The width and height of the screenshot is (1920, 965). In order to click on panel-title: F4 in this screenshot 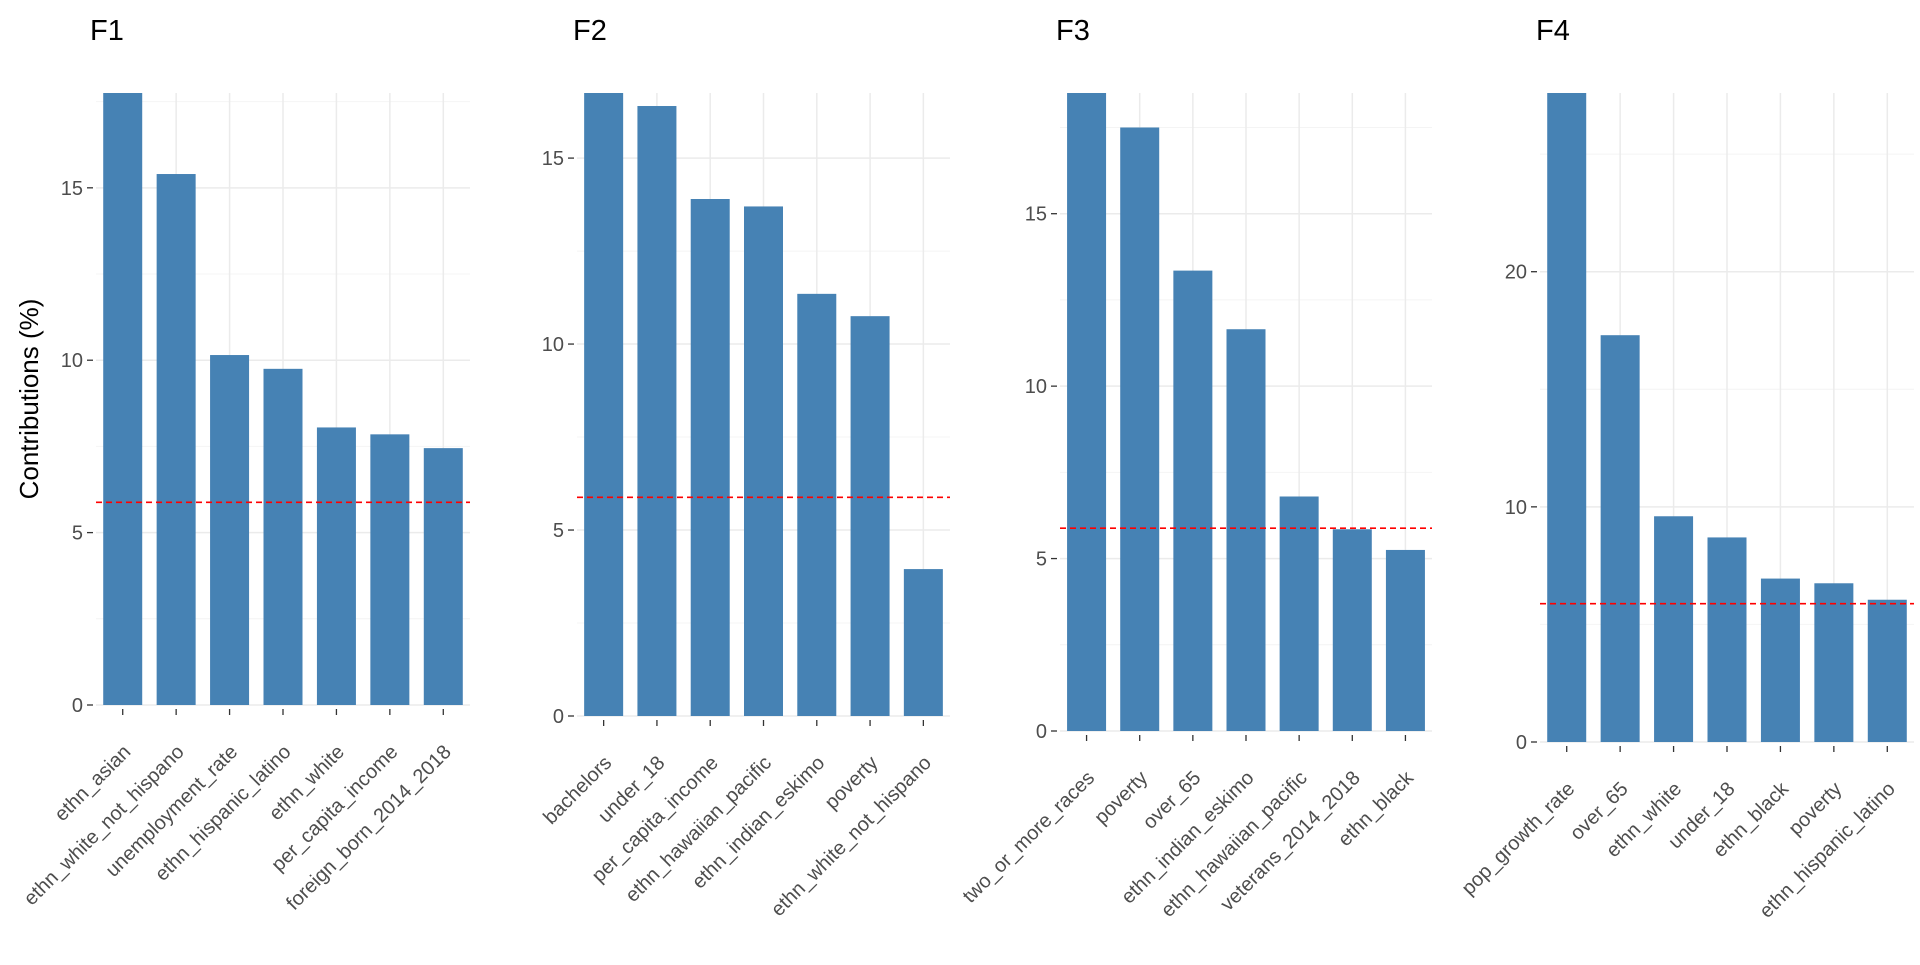, I will do `click(1553, 31)`.